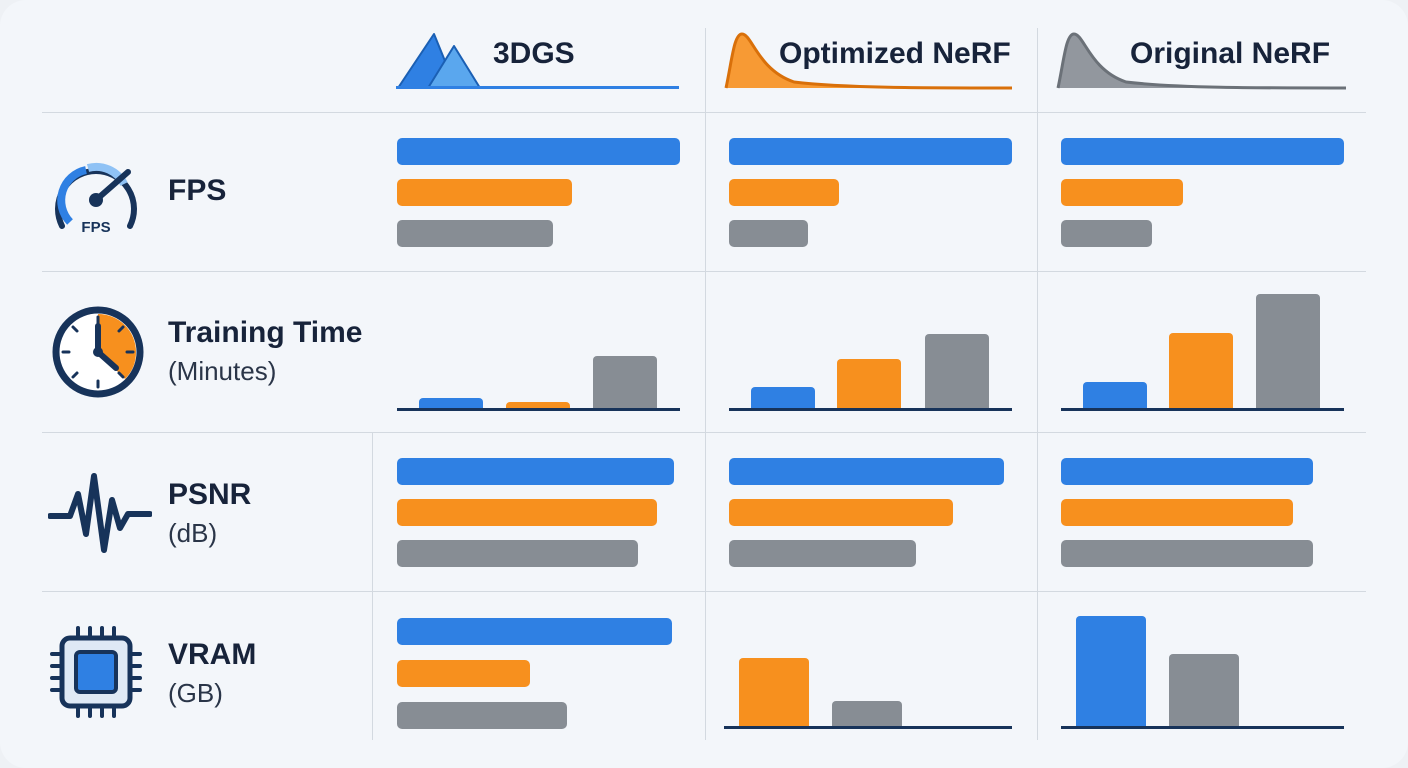  Describe the element at coordinates (193, 533) in the screenshot. I see `metric-psnr-subtitle: (dB)` at that location.